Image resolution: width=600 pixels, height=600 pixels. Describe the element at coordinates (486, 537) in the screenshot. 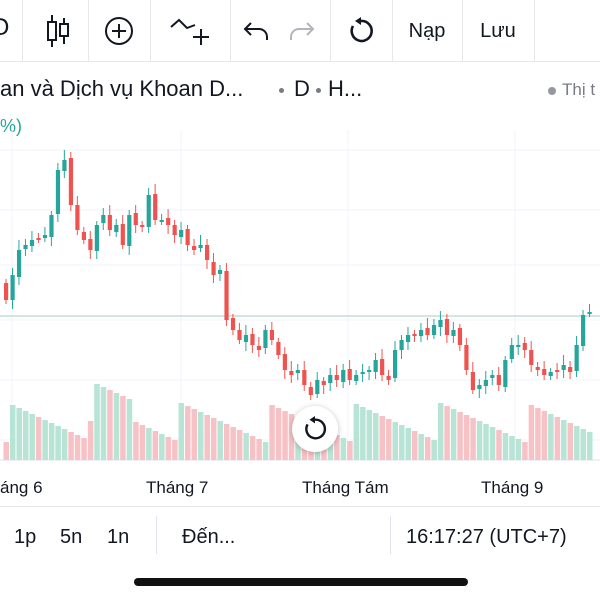

I see `clock-timezone: 16:17:27 (UTC+7)` at that location.